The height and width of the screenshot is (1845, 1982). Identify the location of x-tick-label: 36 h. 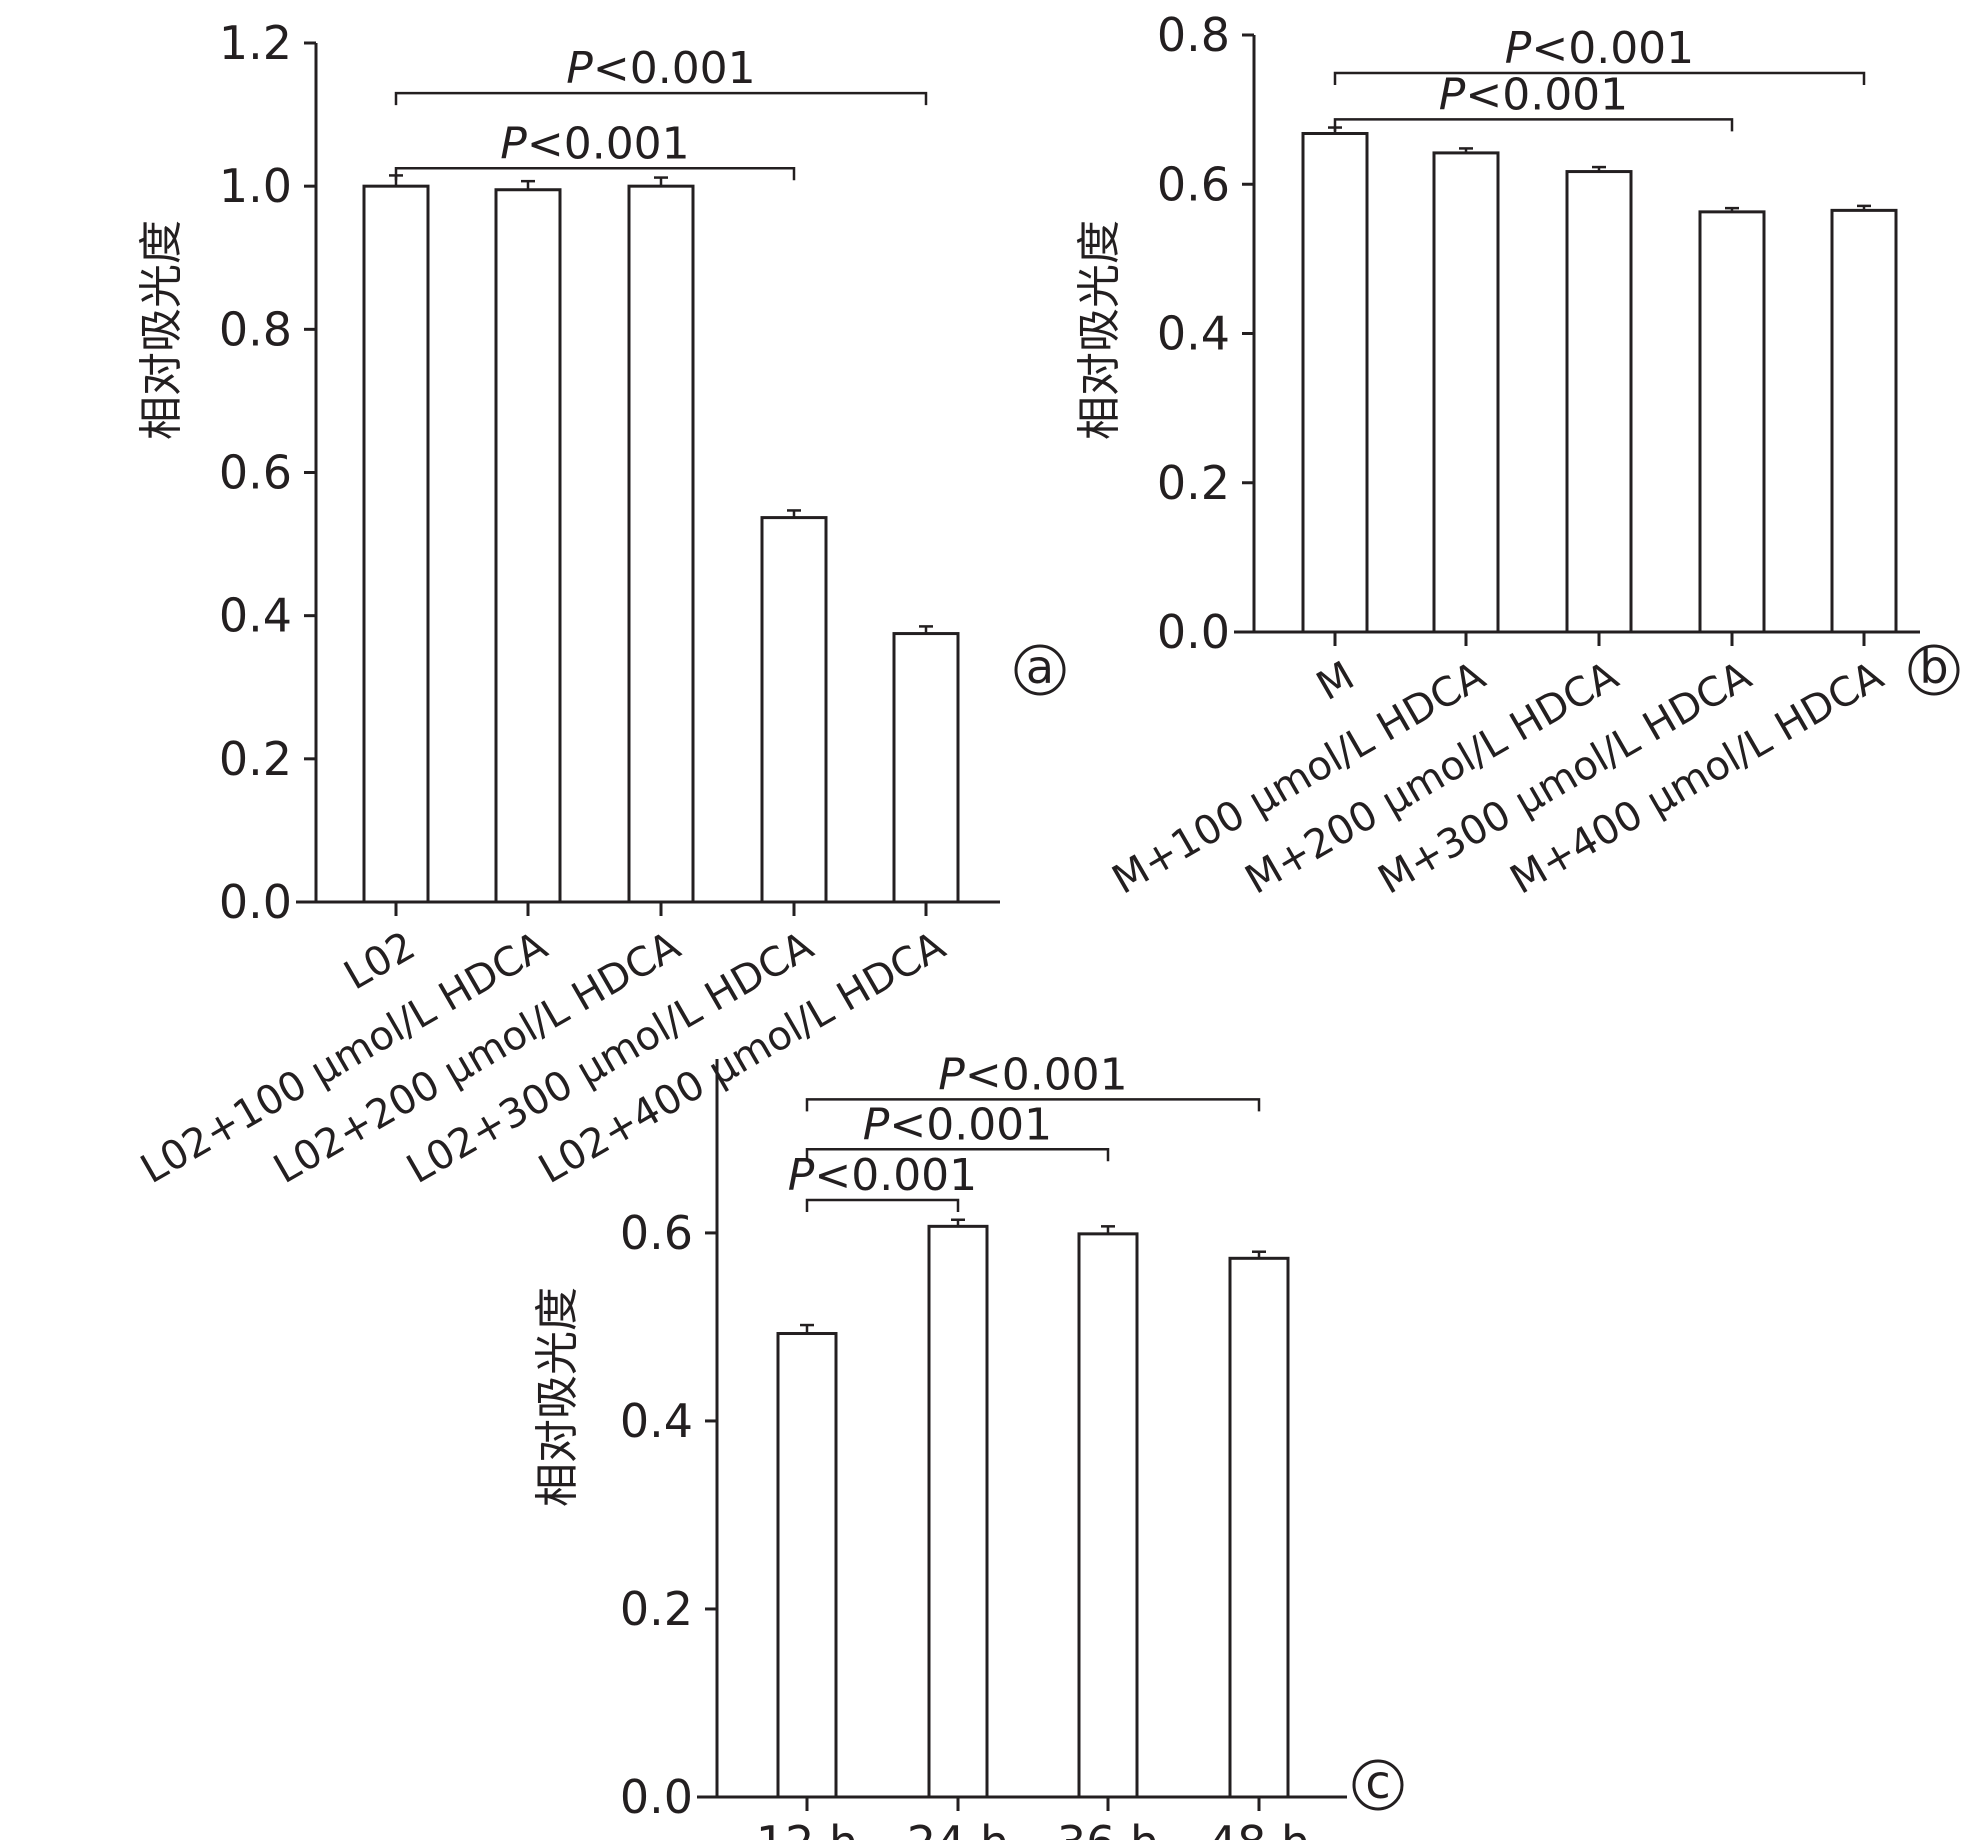
(1108, 1828).